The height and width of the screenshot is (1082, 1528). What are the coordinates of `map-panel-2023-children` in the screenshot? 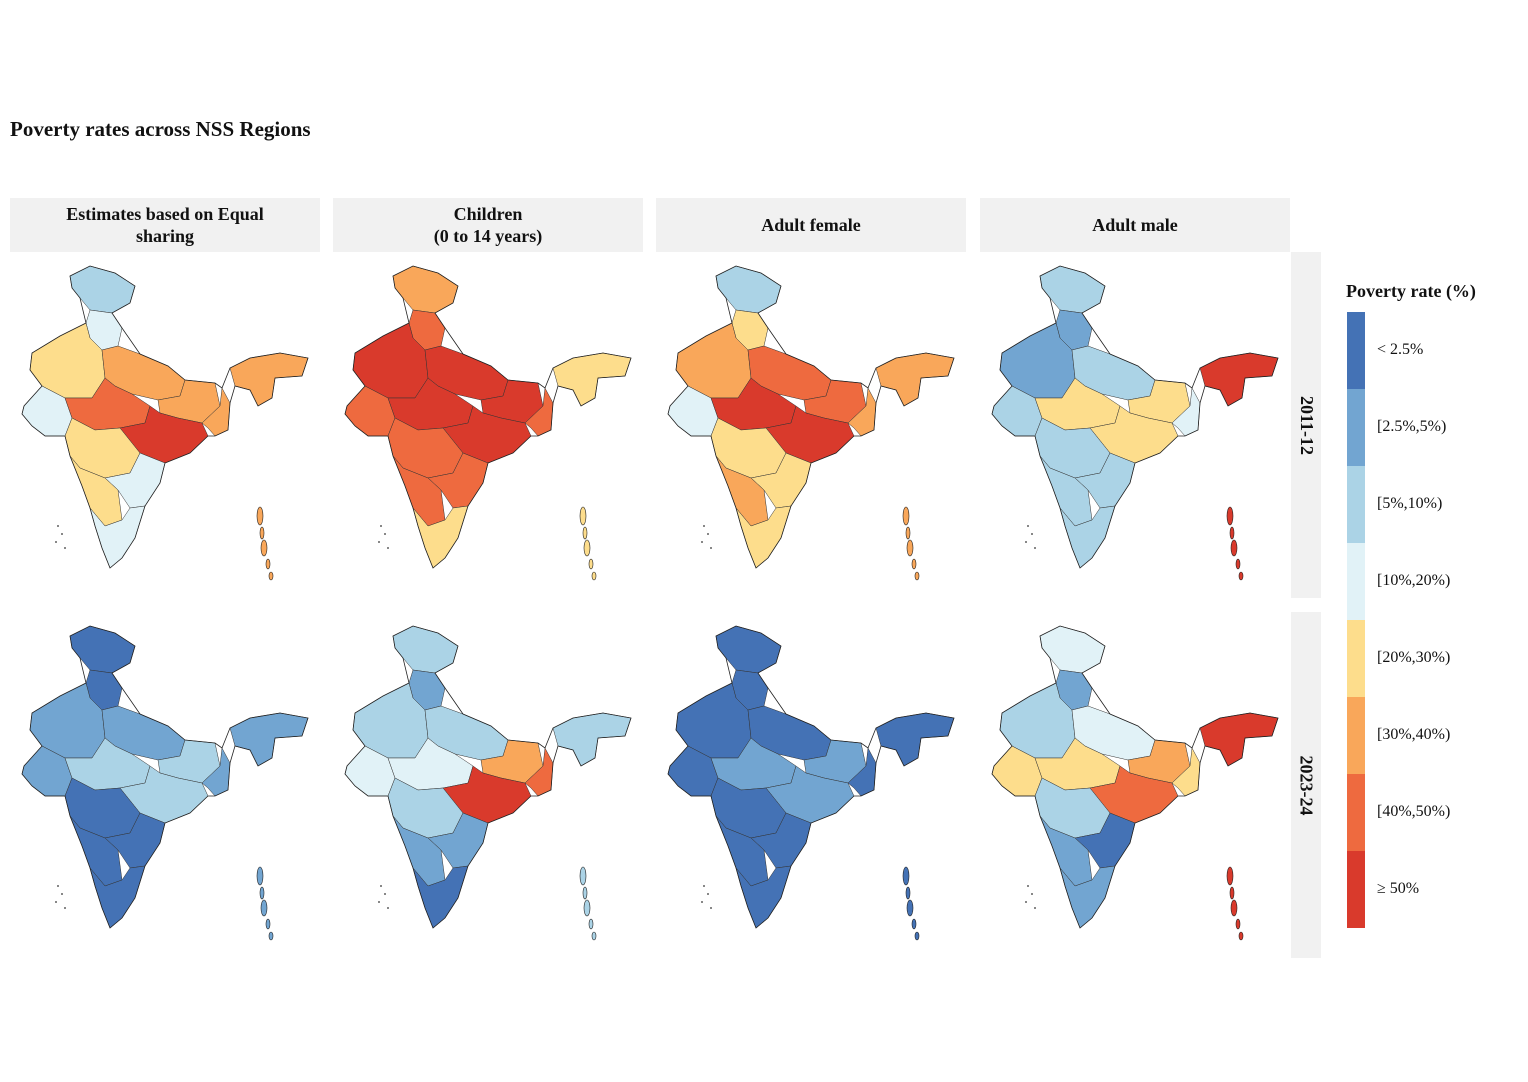 It's located at (488, 788).